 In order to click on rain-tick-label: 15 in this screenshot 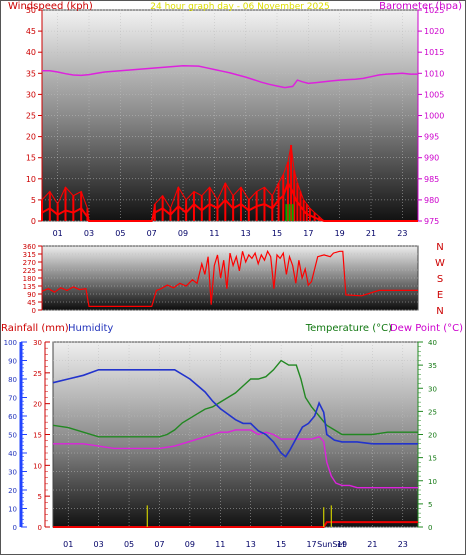, I will do `click(37, 436)`.